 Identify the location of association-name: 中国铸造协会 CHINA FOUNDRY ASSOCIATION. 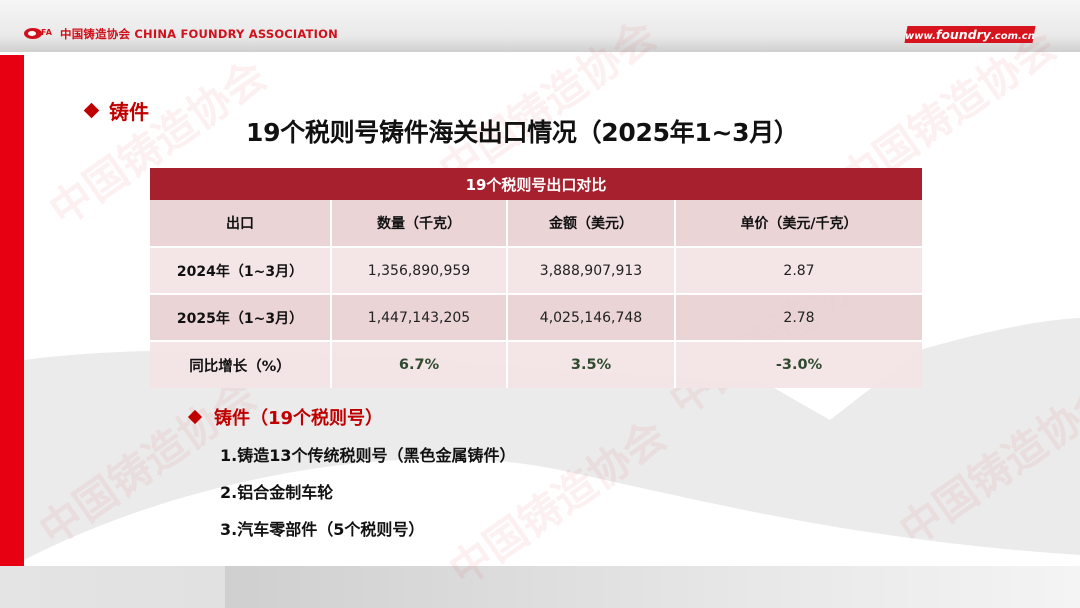
(199, 34).